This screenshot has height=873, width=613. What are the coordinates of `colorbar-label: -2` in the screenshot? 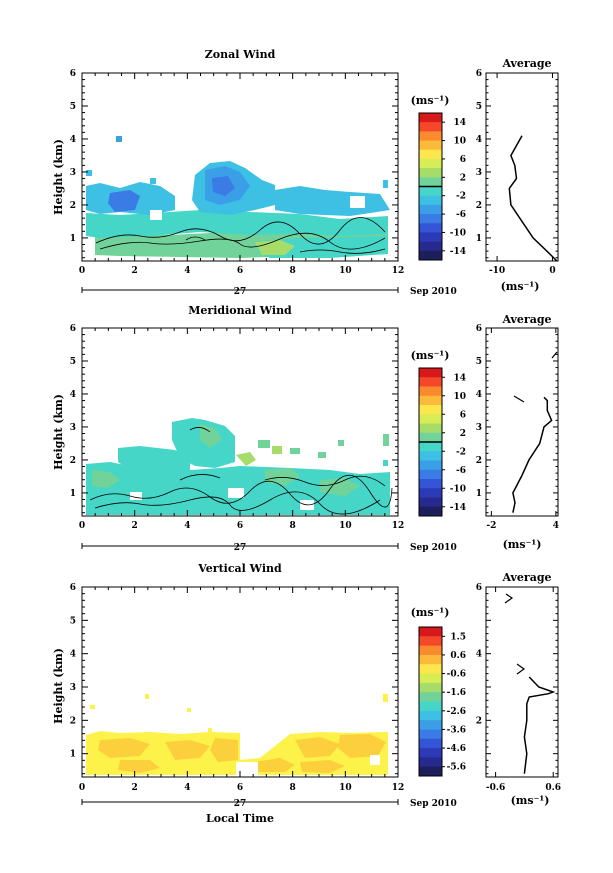 It's located at (461, 452).